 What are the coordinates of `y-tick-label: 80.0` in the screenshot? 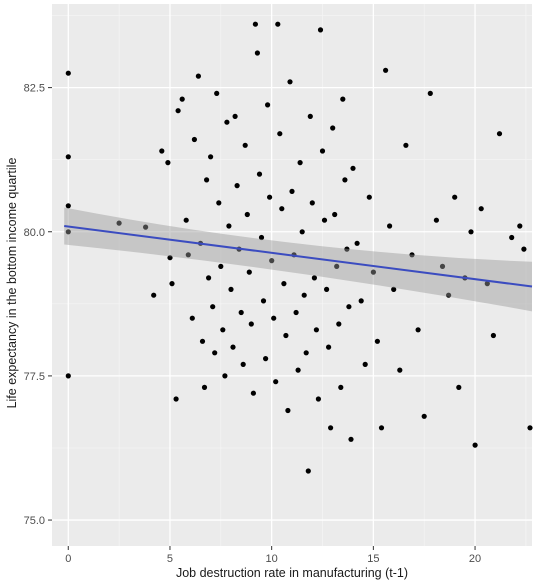 It's located at (34, 233).